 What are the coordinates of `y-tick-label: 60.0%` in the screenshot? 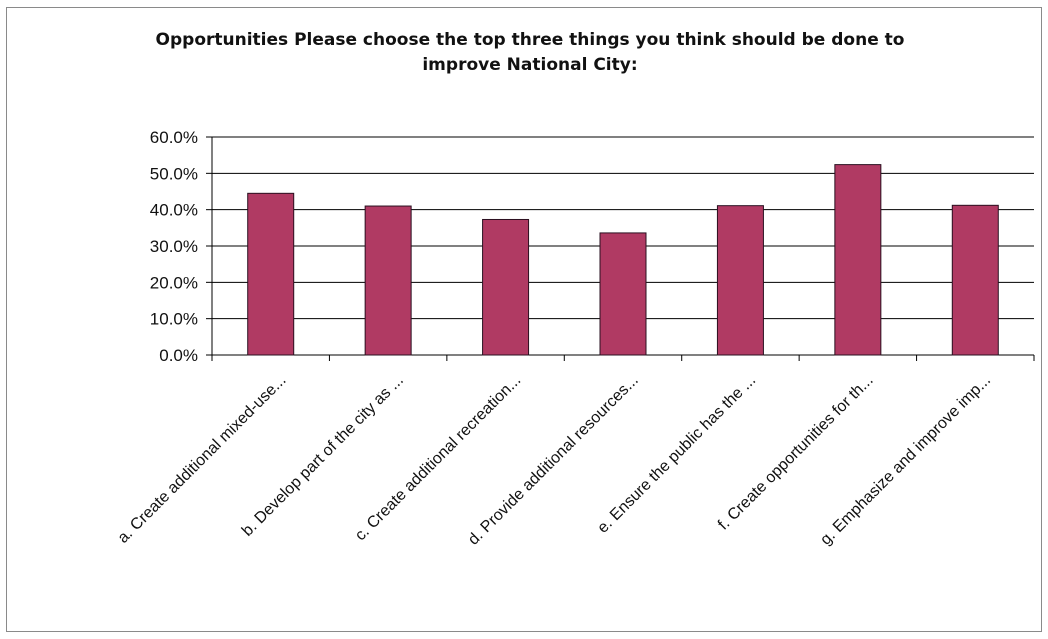 It's located at (174, 137).